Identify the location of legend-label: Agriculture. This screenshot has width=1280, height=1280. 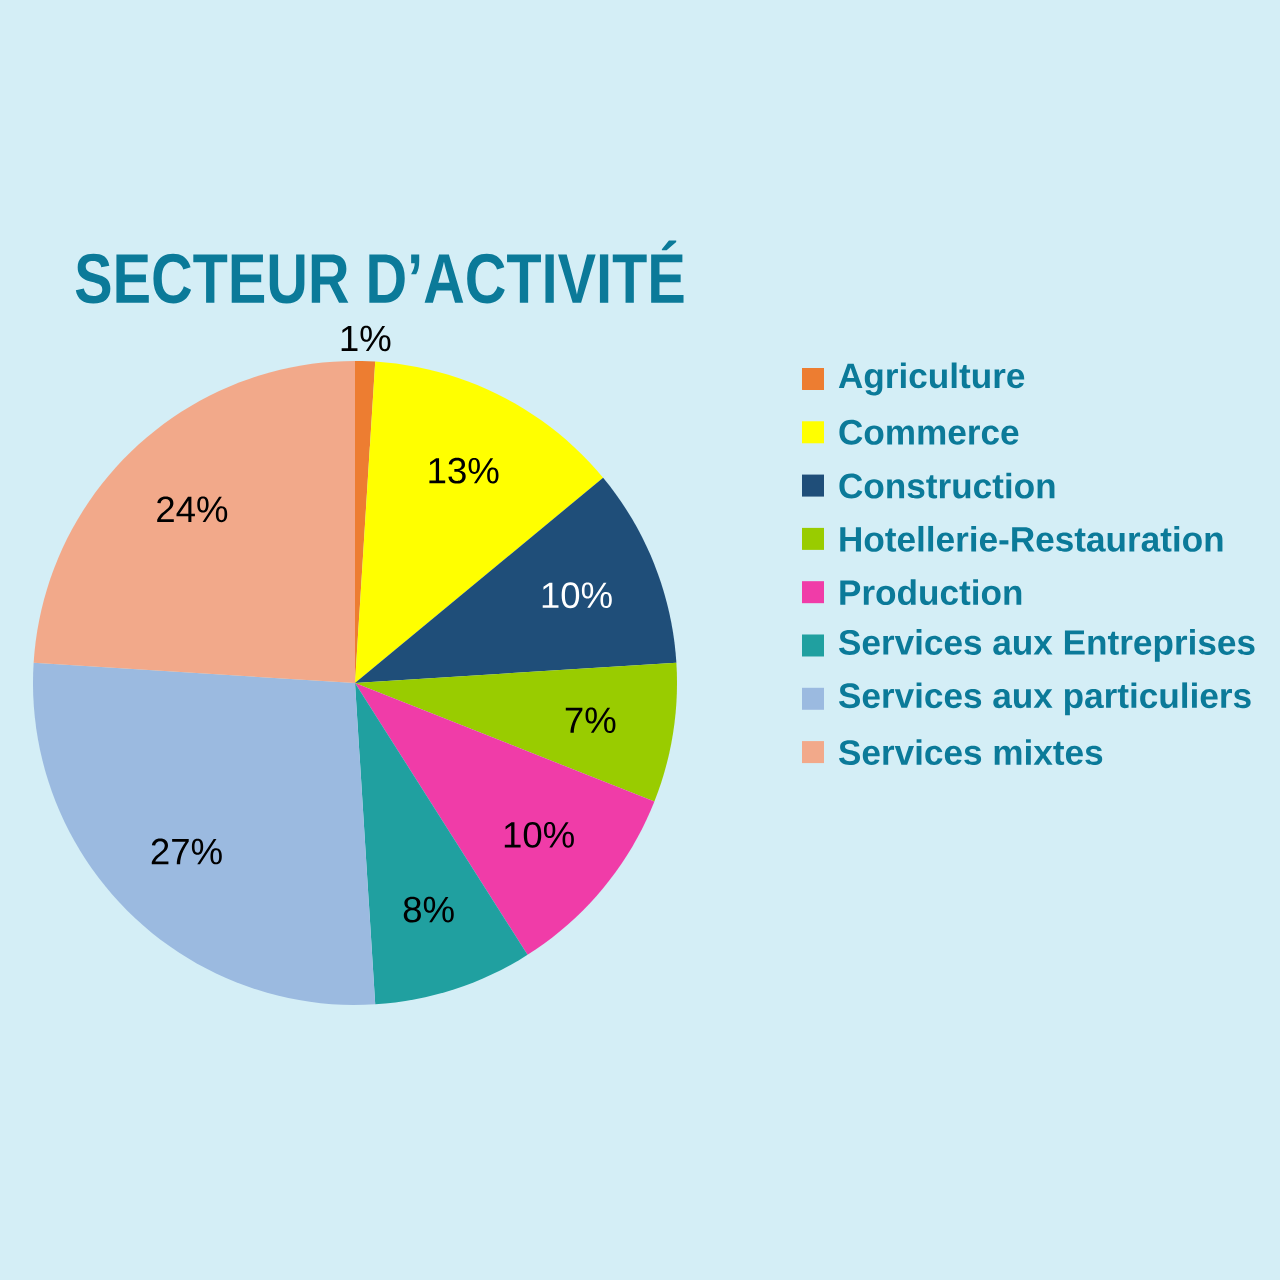
(931, 379).